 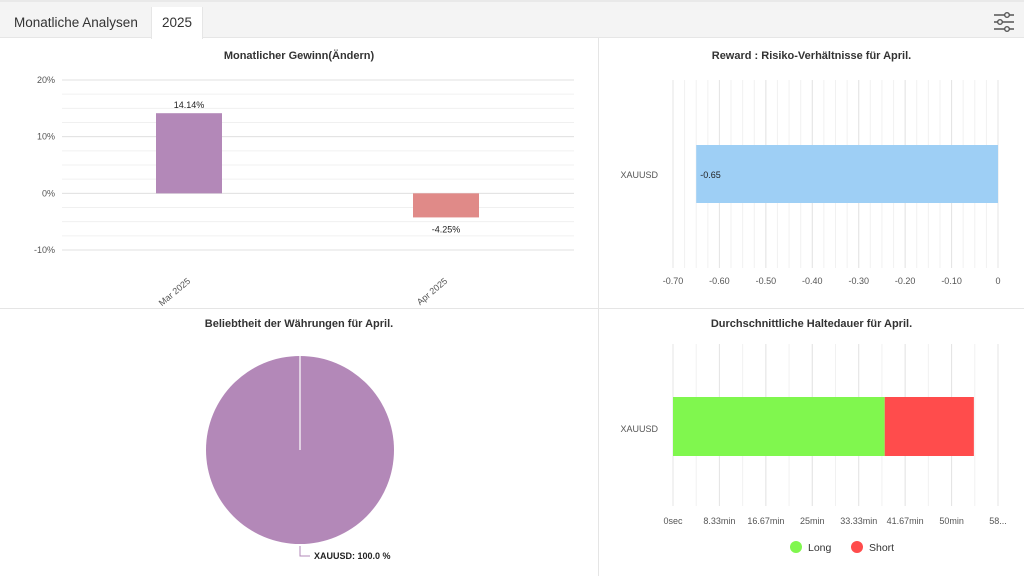 I want to click on y-tick-label: 20%, so click(x=46, y=80).